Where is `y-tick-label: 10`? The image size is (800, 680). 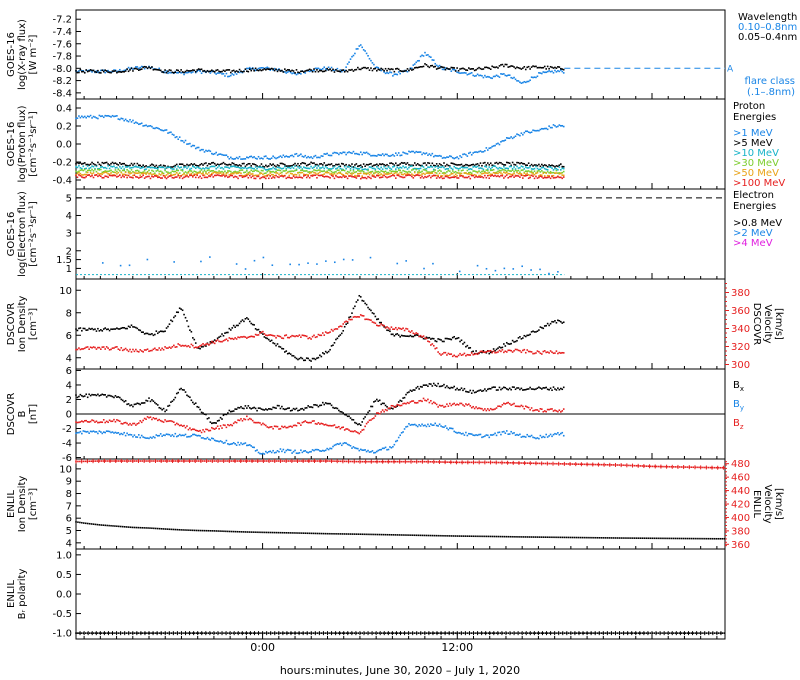 y-tick-label: 10 is located at coordinates (65, 469).